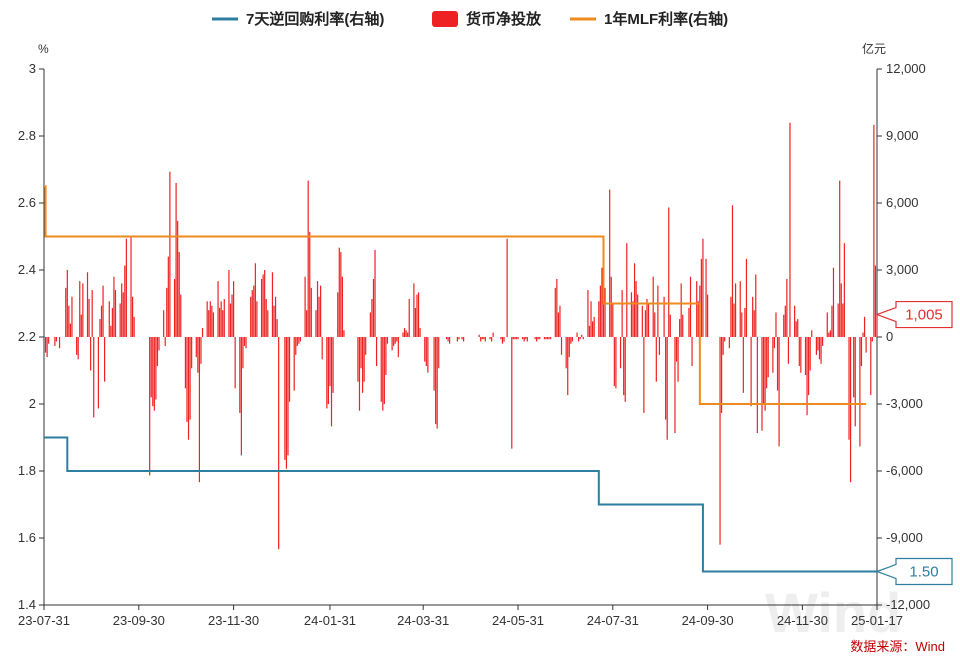 This screenshot has height=661, width=960. Describe the element at coordinates (423, 620) in the screenshot. I see `x-tick-label: 24-03-31` at that location.